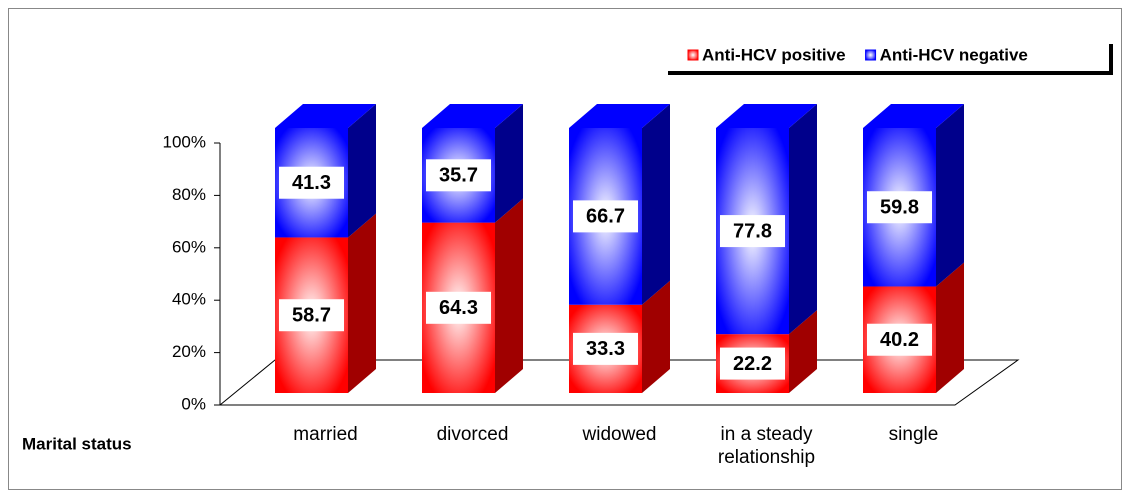 The image size is (1130, 500). I want to click on data-label: 41.3, so click(311, 183).